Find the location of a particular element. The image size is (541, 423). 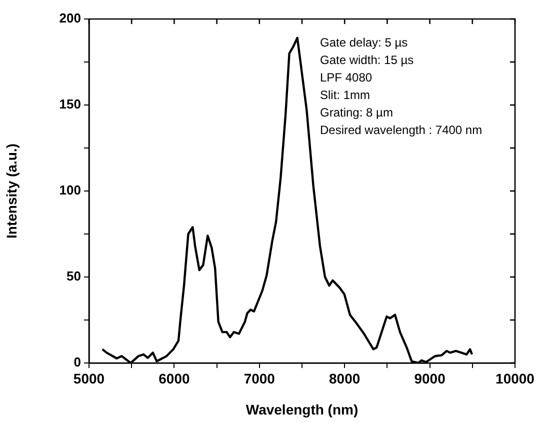

annotation: Gate width: 15 µs is located at coordinates (367, 59).